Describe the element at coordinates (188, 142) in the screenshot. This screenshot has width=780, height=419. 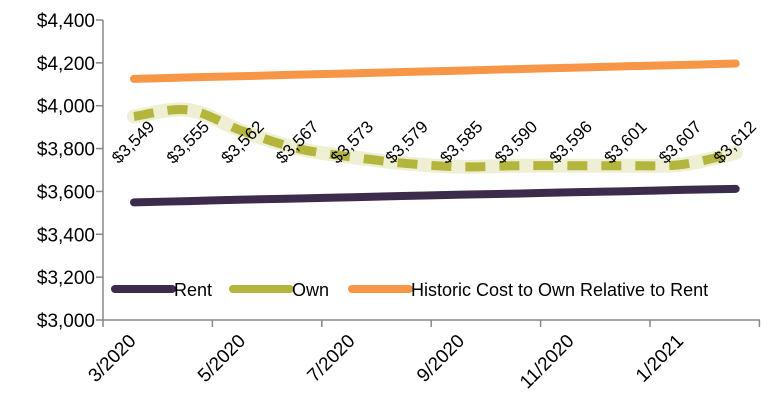
I see `rent-data-label: $3,555` at that location.